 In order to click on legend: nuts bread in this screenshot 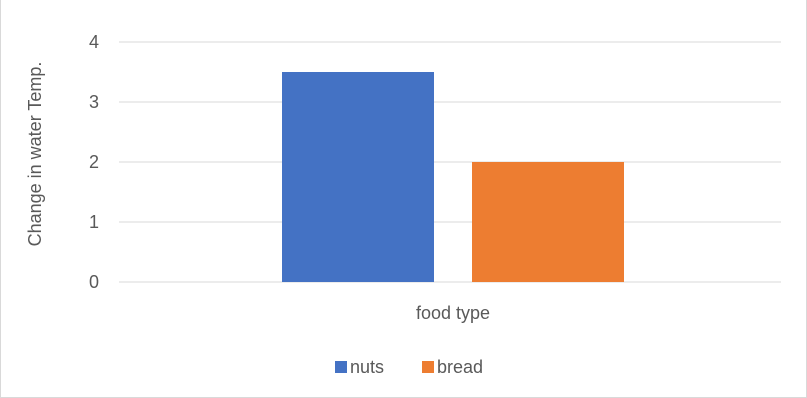, I will do `click(409, 367)`.